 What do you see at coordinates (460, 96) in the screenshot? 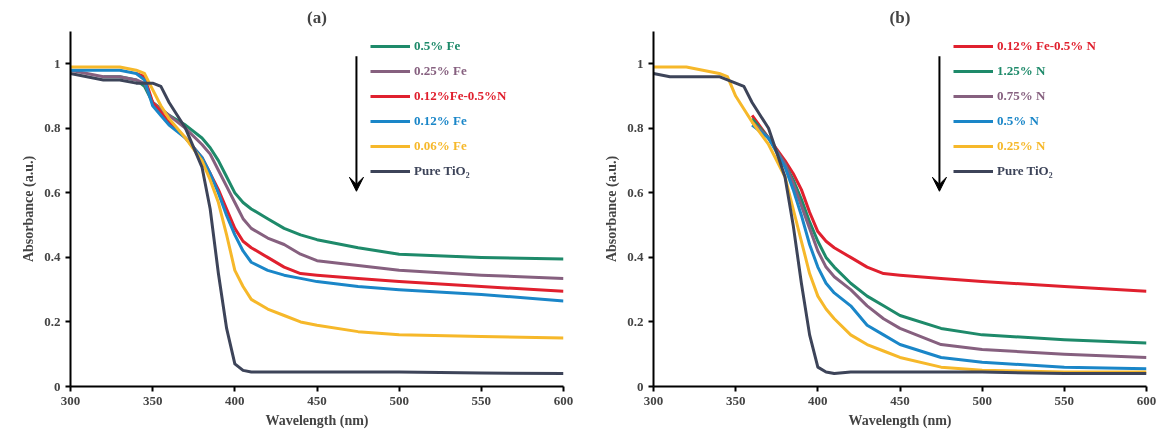
I see `legend-label: 0.12%Fe-0.5%N` at bounding box center [460, 96].